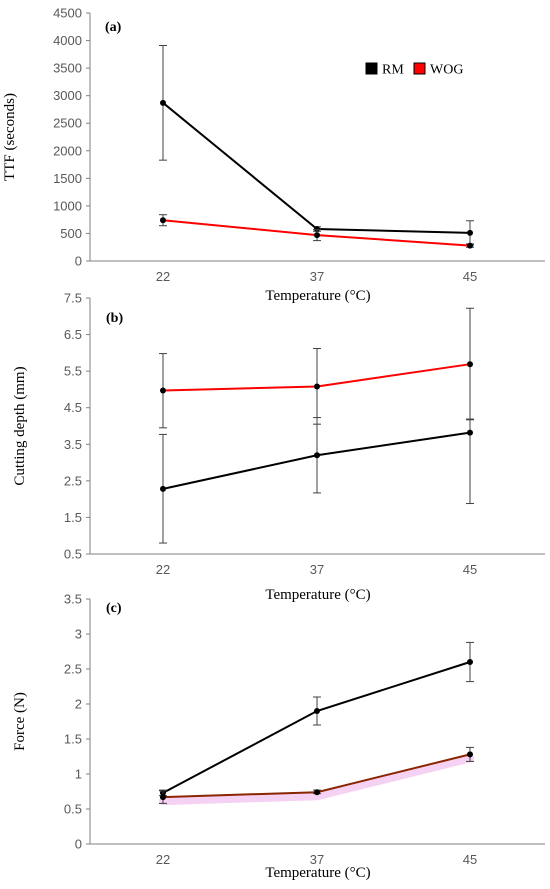 The width and height of the screenshot is (550, 889). I want to click on y-axis-title: Cutting depth (mm), so click(20, 425).